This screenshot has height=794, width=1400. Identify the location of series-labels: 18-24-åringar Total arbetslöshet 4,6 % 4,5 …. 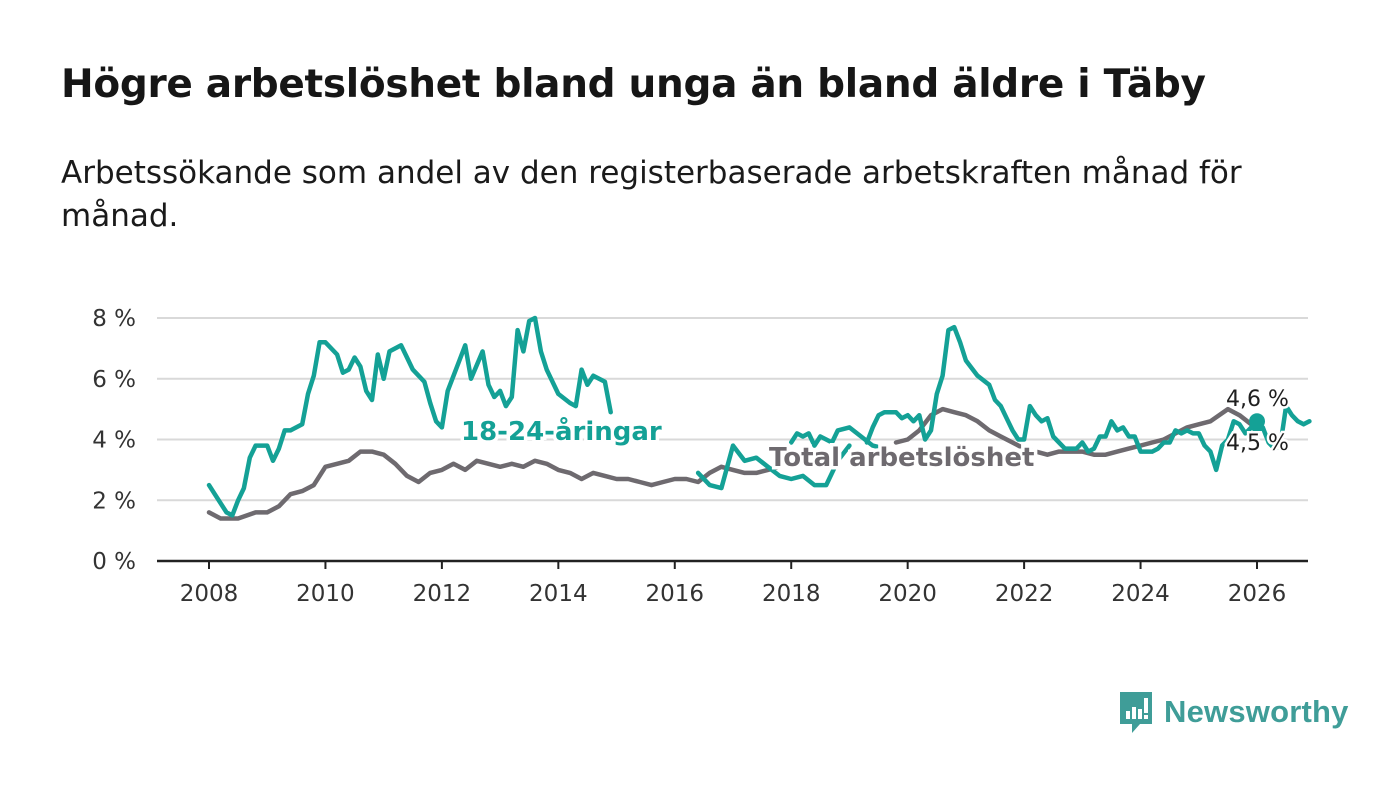
(875, 431).